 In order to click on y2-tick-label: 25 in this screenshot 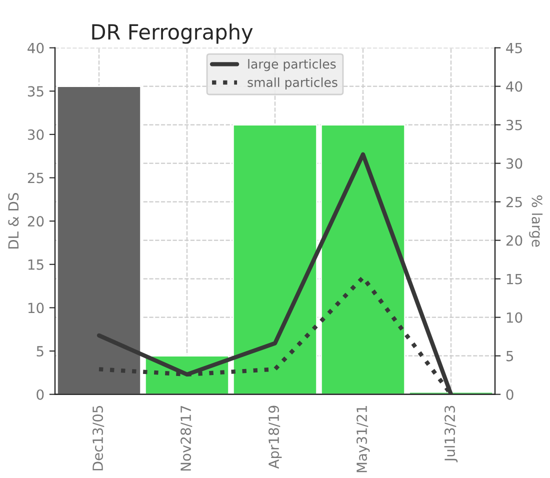, I will do `click(514, 202)`.